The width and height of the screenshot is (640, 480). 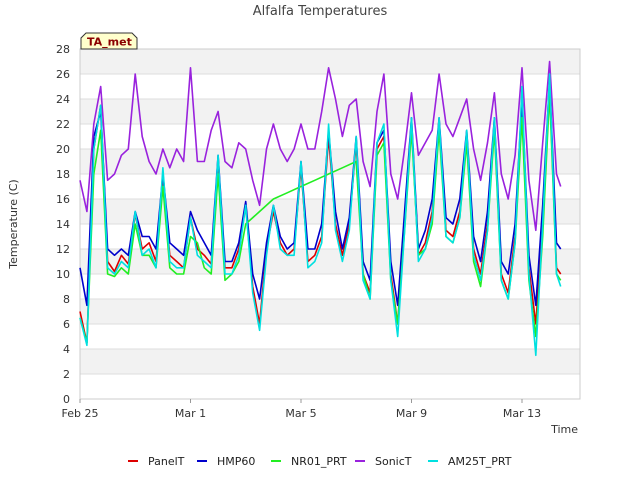 I want to click on legend: PanelT HMP60 NR01_PRT SonicT AM25T_PRT, so click(x=320, y=461).